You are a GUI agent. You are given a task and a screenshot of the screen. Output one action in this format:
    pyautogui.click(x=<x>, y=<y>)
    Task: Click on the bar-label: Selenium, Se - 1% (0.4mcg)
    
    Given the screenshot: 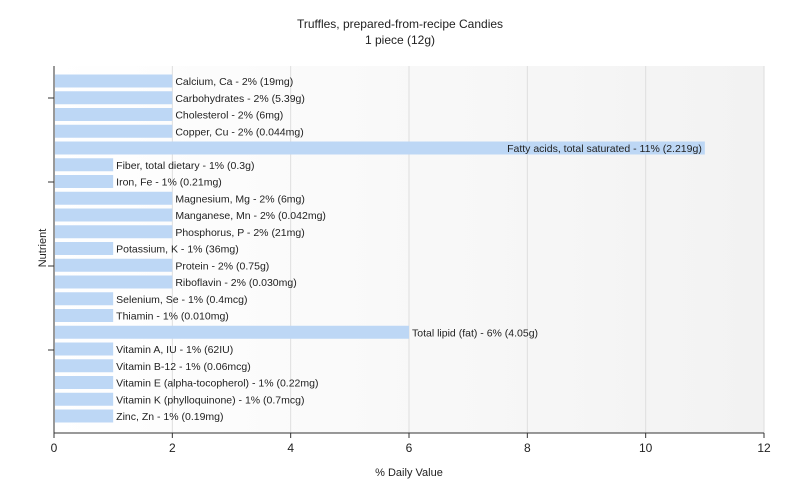 What is the action you would take?
    pyautogui.click(x=181, y=300)
    